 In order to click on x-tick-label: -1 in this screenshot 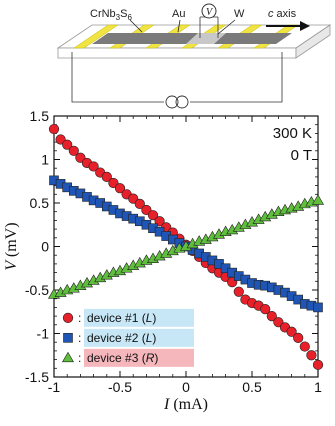, I will do `click(54, 387)`.